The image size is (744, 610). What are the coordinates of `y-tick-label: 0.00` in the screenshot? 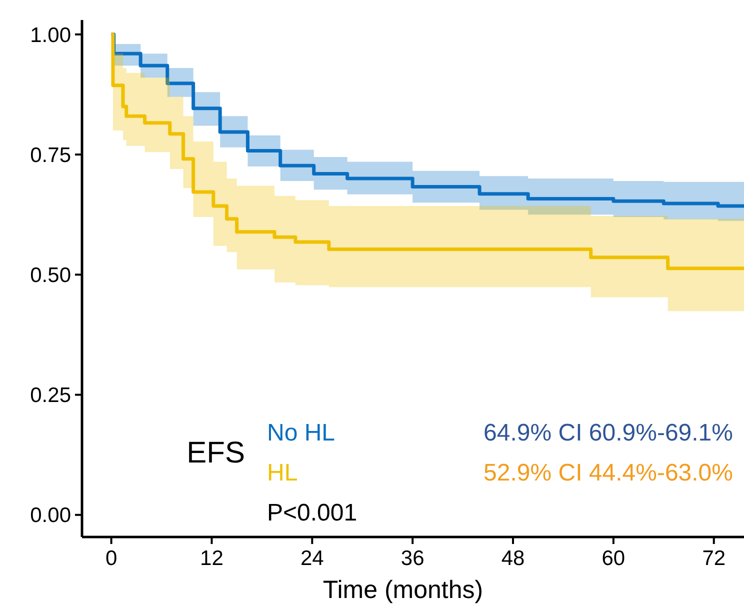 It's located at (50, 516).